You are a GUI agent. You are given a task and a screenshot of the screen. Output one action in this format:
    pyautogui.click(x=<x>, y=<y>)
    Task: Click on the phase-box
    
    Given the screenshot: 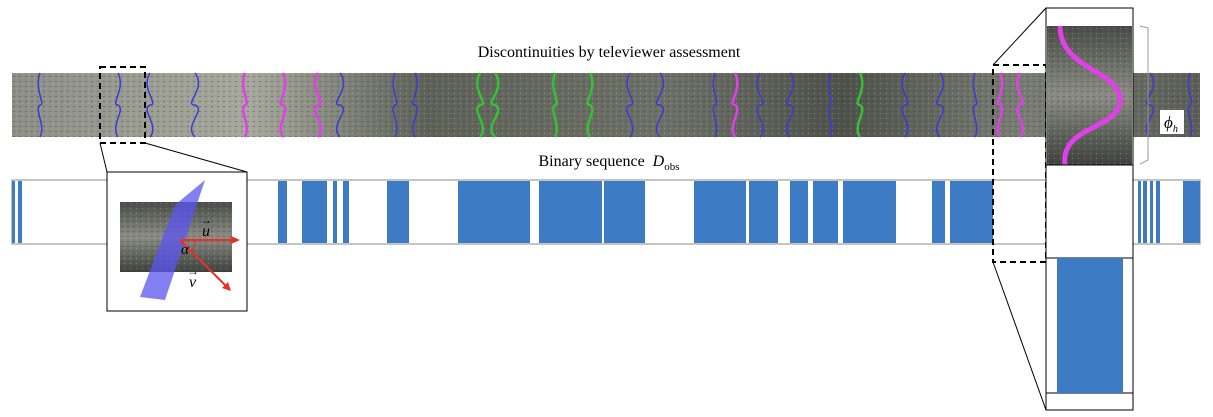 What is the action you would take?
    pyautogui.click(x=1172, y=122)
    